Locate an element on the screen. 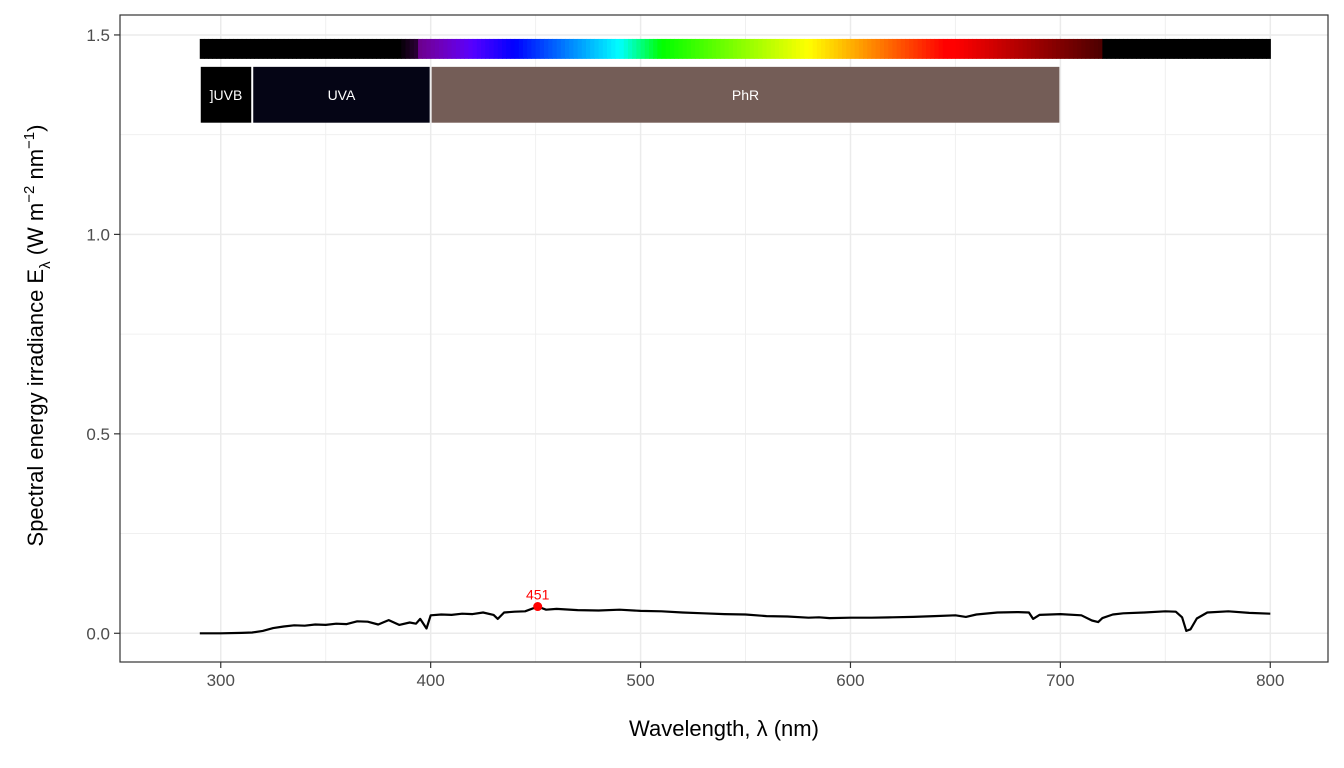  x-tick-label: 600 is located at coordinates (850, 680).